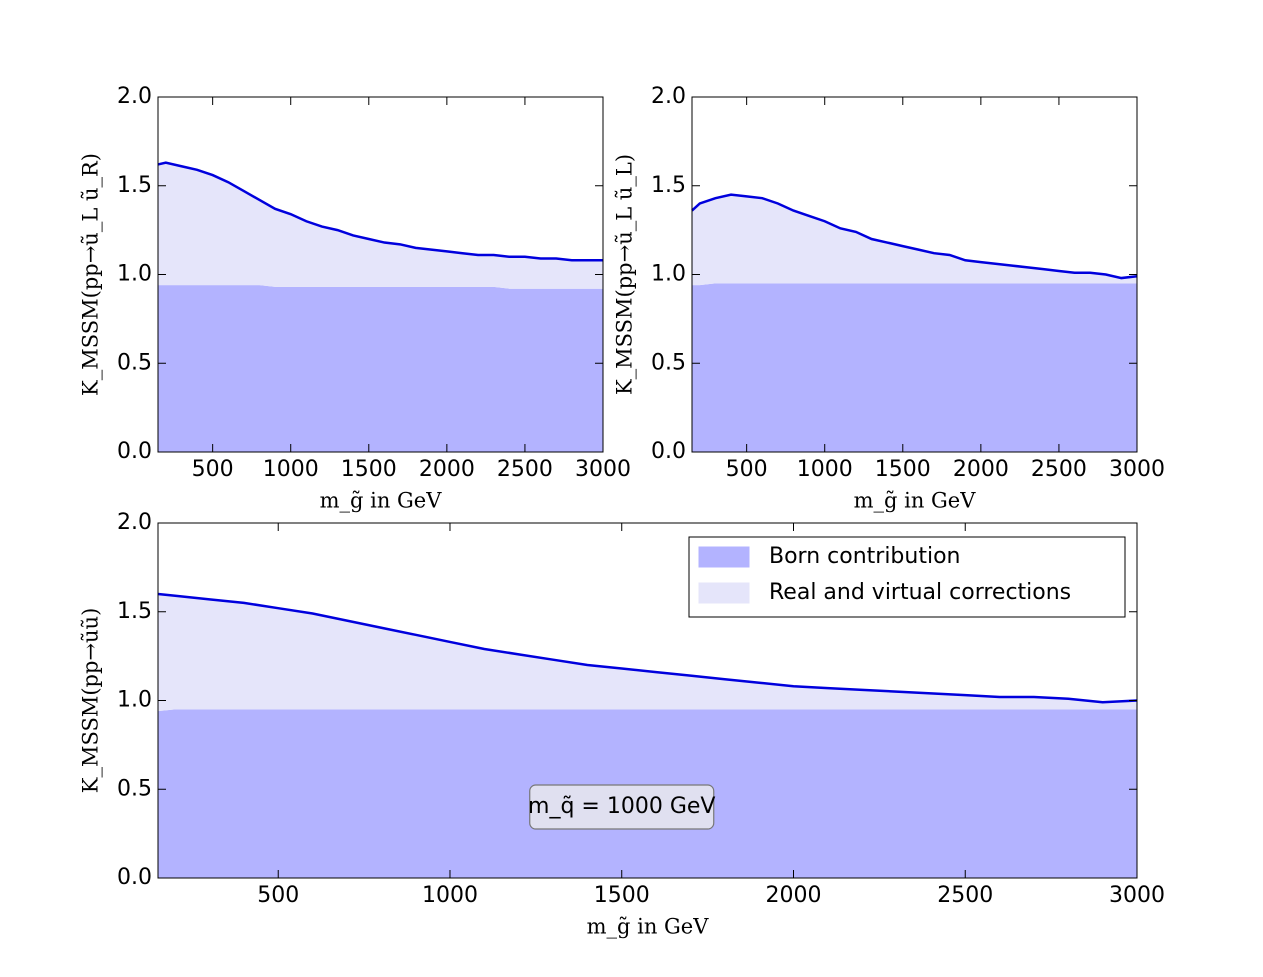 The height and width of the screenshot is (977, 1263). What do you see at coordinates (907, 577) in the screenshot?
I see `legend-box` at bounding box center [907, 577].